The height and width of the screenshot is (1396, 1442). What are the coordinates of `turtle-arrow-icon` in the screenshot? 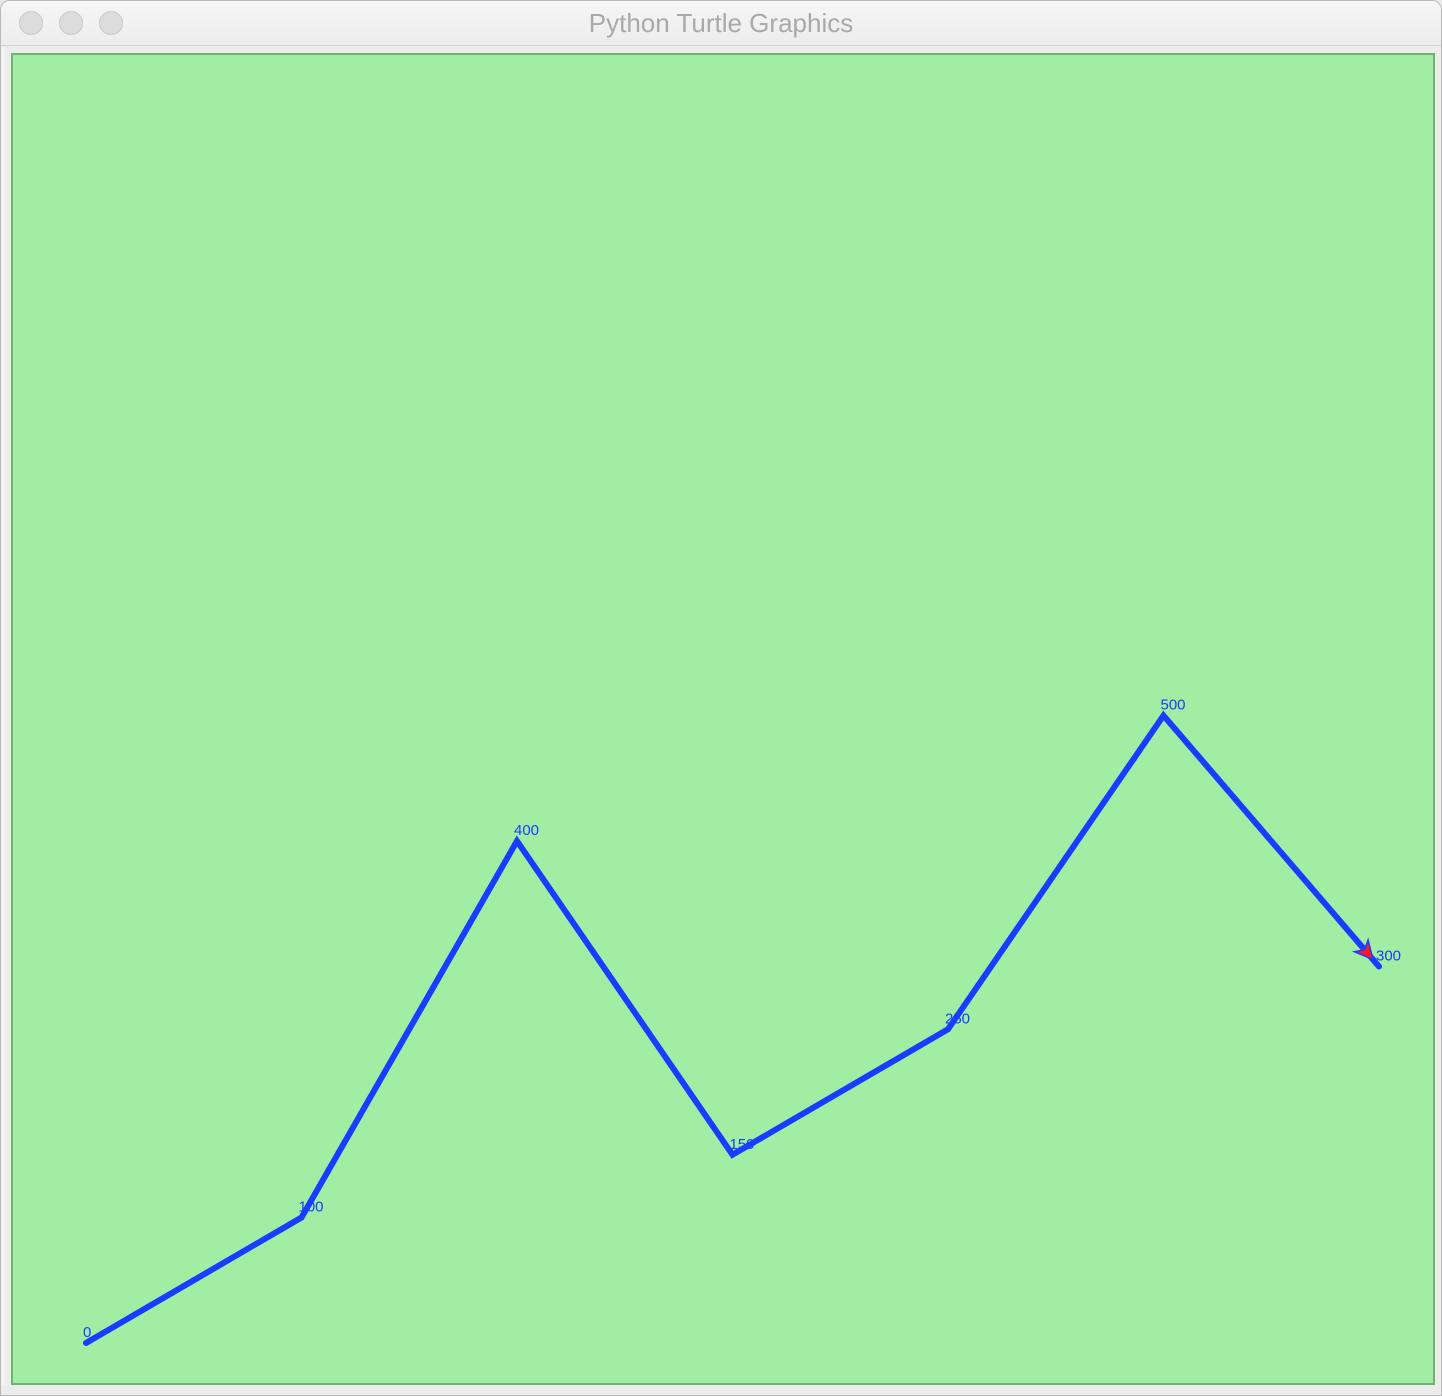 It's located at (1363, 949).